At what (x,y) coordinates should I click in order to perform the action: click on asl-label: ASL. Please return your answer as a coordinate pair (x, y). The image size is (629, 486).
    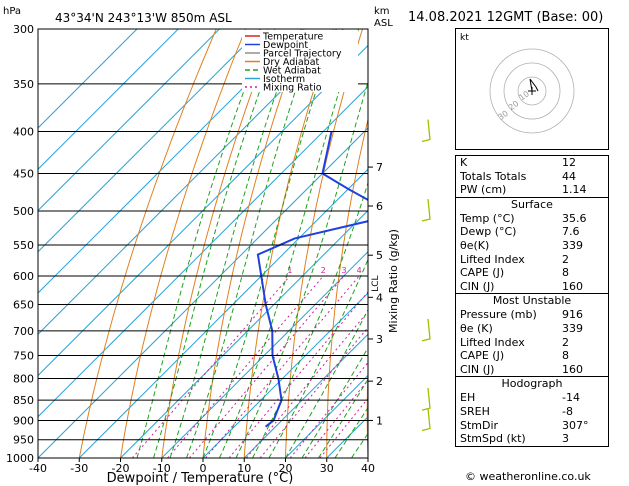
    Looking at the image, I should click on (383, 23).